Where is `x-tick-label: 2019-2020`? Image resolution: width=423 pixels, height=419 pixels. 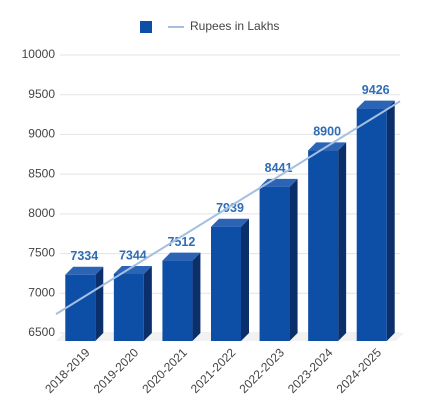 x-tick-label: 2019-2020 is located at coordinates (116, 370).